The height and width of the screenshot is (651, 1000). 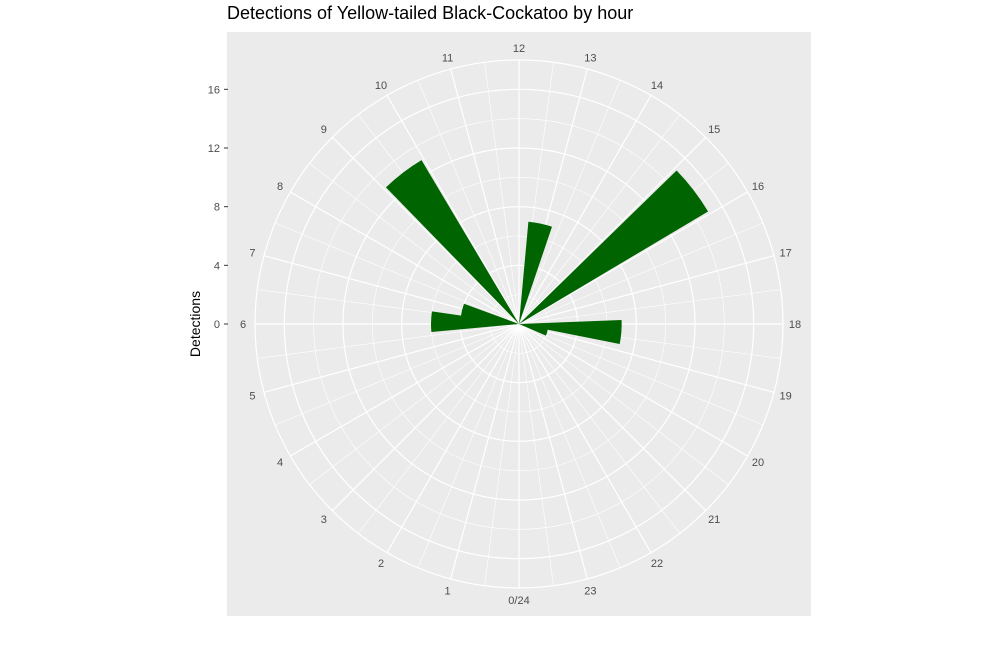 What do you see at coordinates (447, 58) in the screenshot?
I see `hour-label: 11` at bounding box center [447, 58].